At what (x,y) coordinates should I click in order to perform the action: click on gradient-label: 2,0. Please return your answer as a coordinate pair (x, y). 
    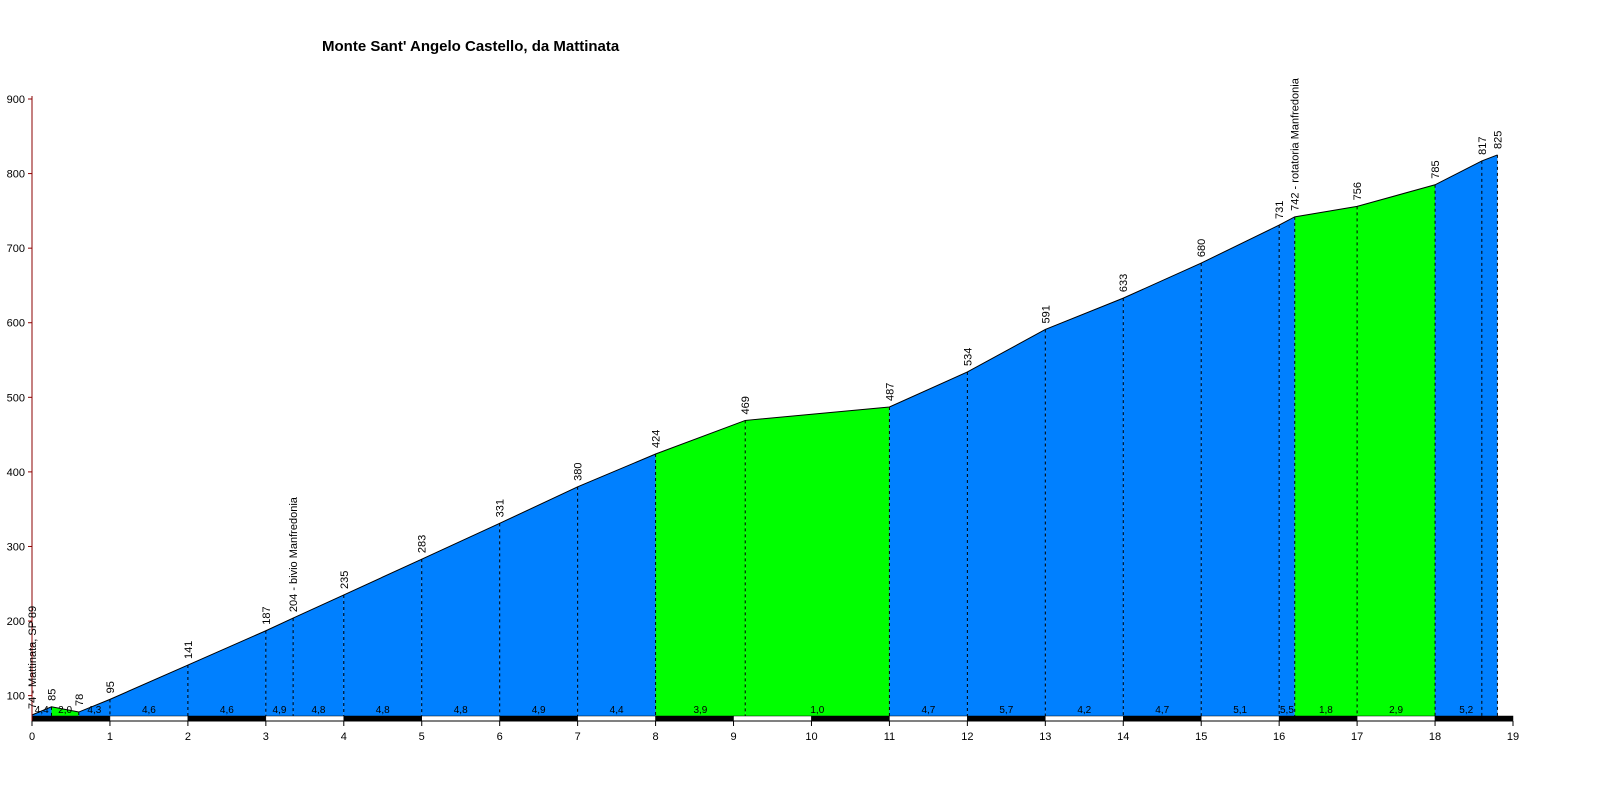
    Looking at the image, I should click on (65, 710).